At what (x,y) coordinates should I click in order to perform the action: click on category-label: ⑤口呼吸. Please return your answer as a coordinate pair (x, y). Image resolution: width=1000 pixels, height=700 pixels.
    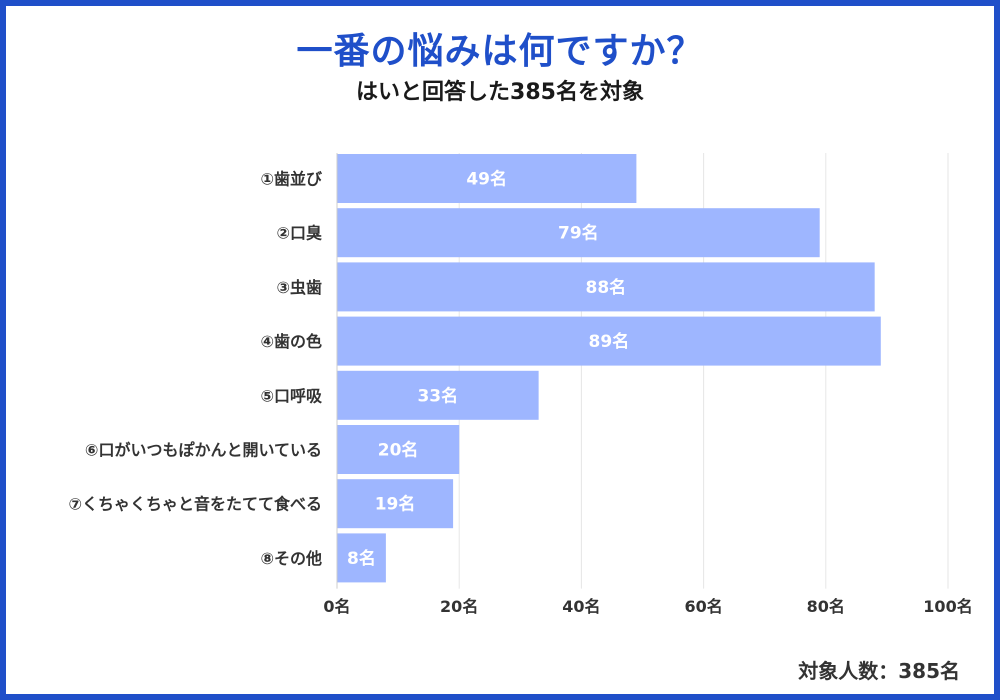
    Looking at the image, I should click on (291, 395).